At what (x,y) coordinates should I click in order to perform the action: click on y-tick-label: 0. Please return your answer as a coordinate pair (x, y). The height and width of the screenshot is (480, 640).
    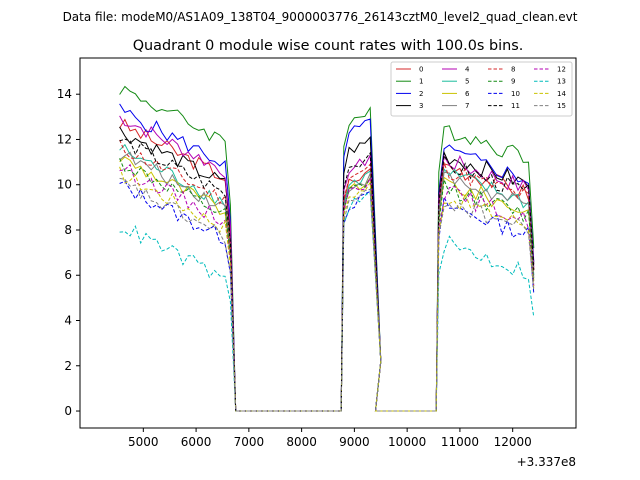
    Looking at the image, I should click on (68, 411).